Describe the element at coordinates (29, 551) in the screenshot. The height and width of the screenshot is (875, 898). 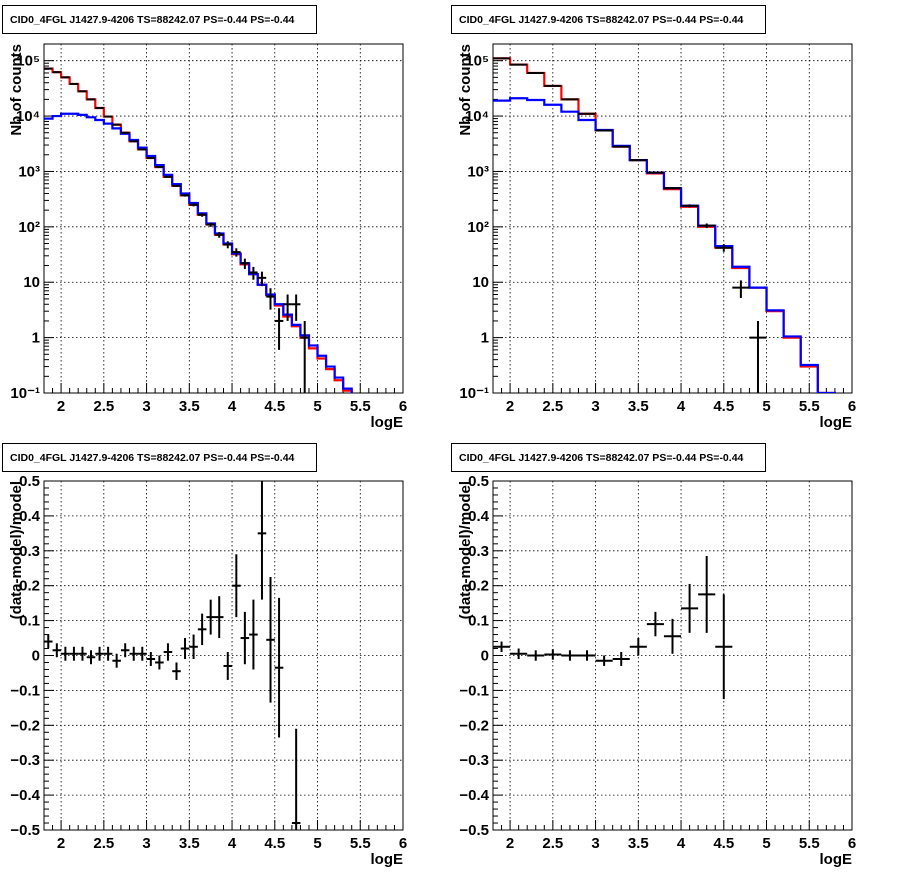
I see `y-tick-label: 0.3` at that location.